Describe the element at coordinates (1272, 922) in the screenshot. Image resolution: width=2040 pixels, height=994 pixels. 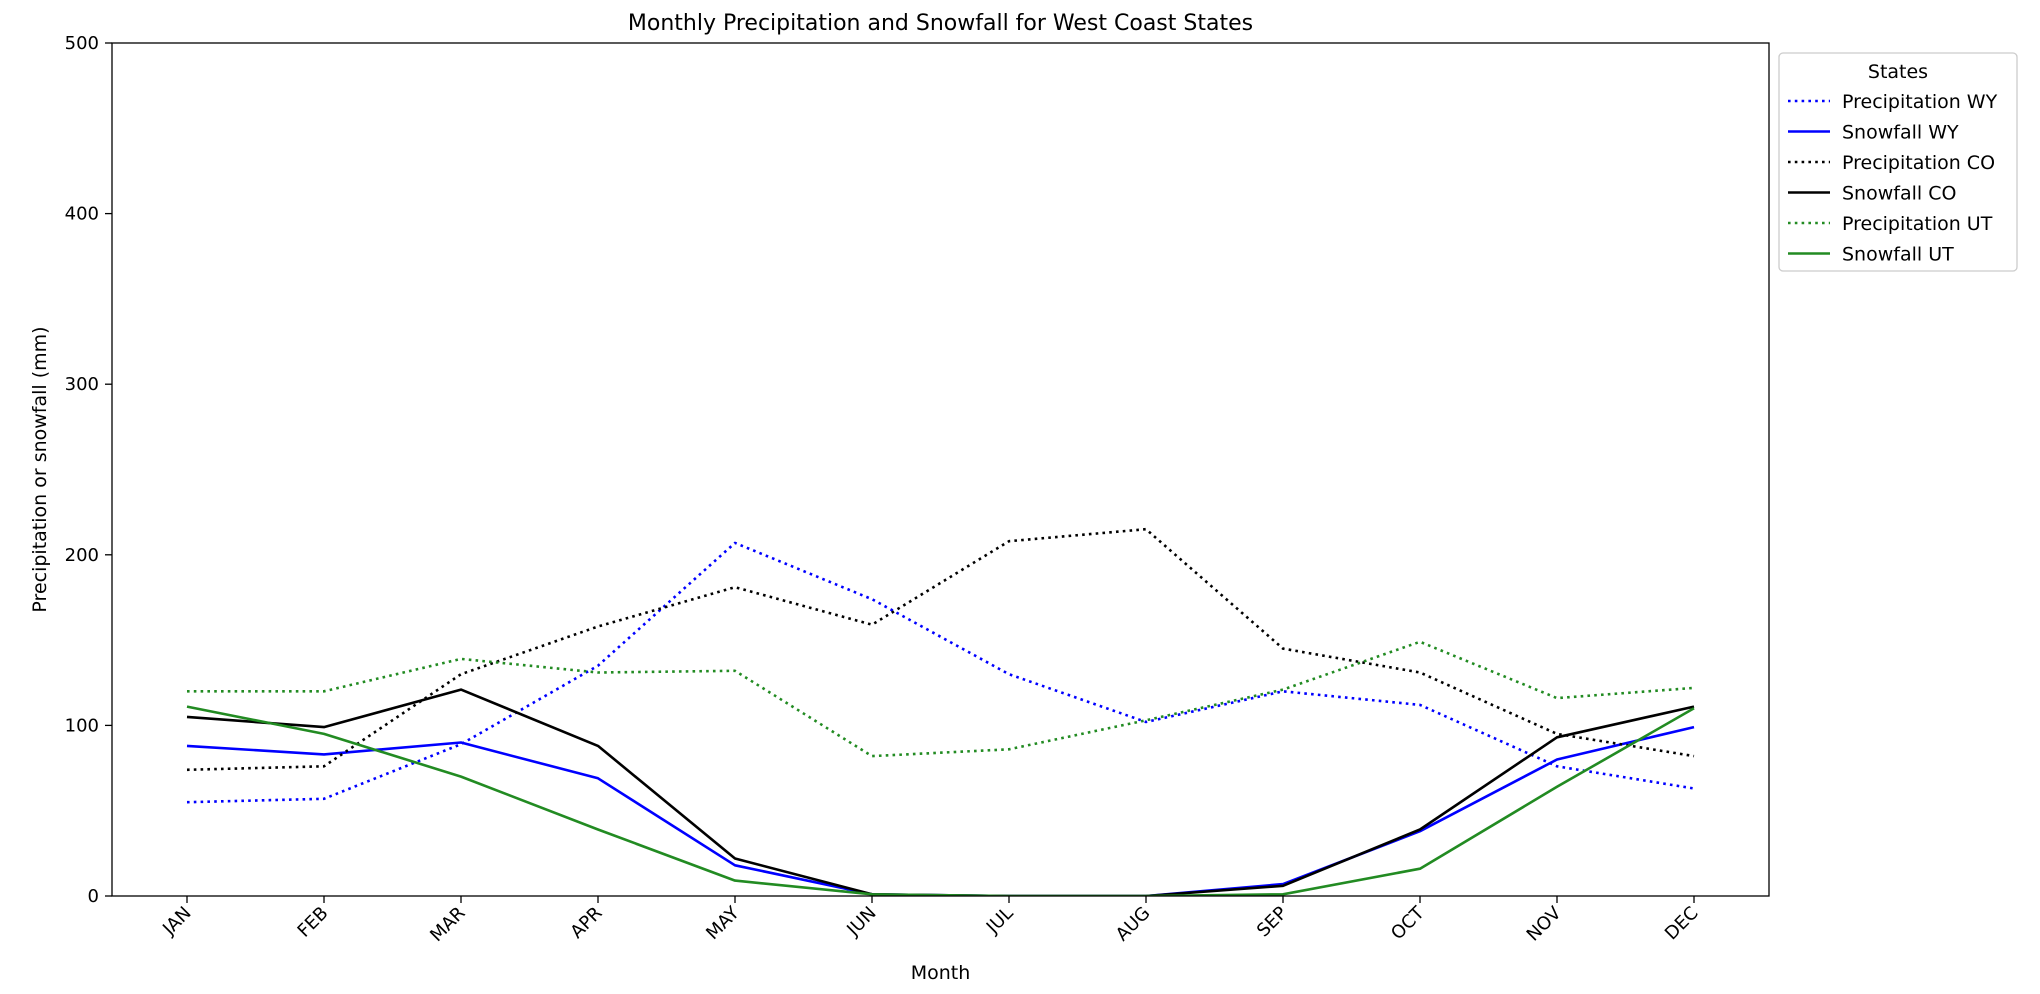
I see `x-tick-label: SEP` at that location.